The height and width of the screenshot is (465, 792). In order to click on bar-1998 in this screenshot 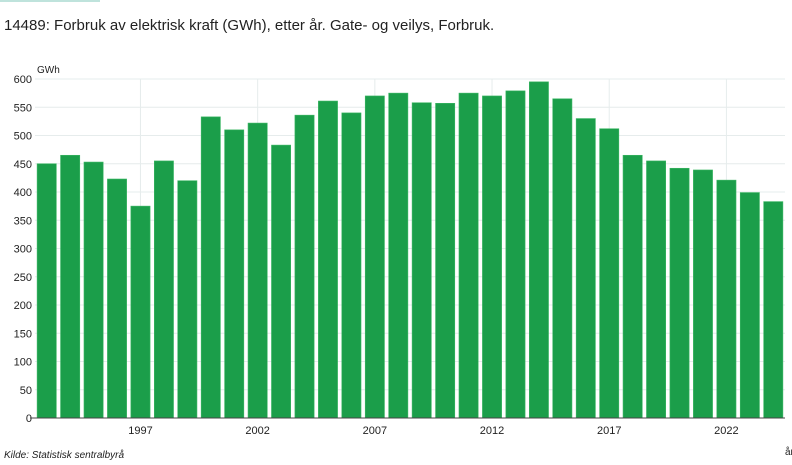, I will do `click(163, 289)`.